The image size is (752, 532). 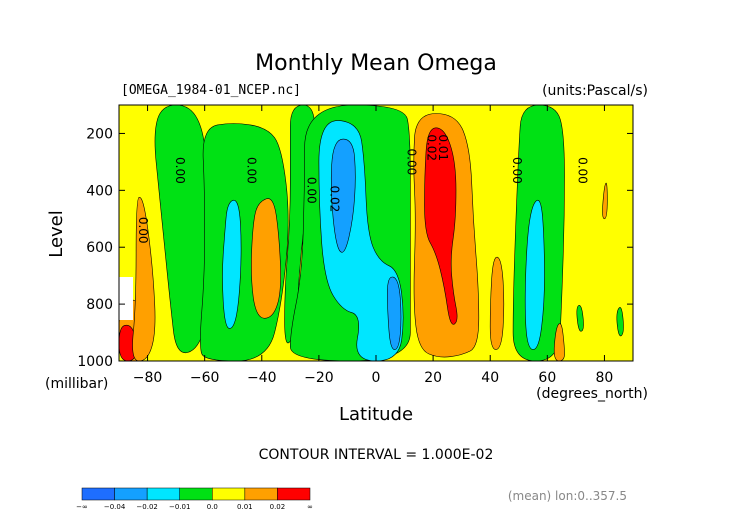 I want to click on colorbar-label: −0.04, so click(x=115, y=507).